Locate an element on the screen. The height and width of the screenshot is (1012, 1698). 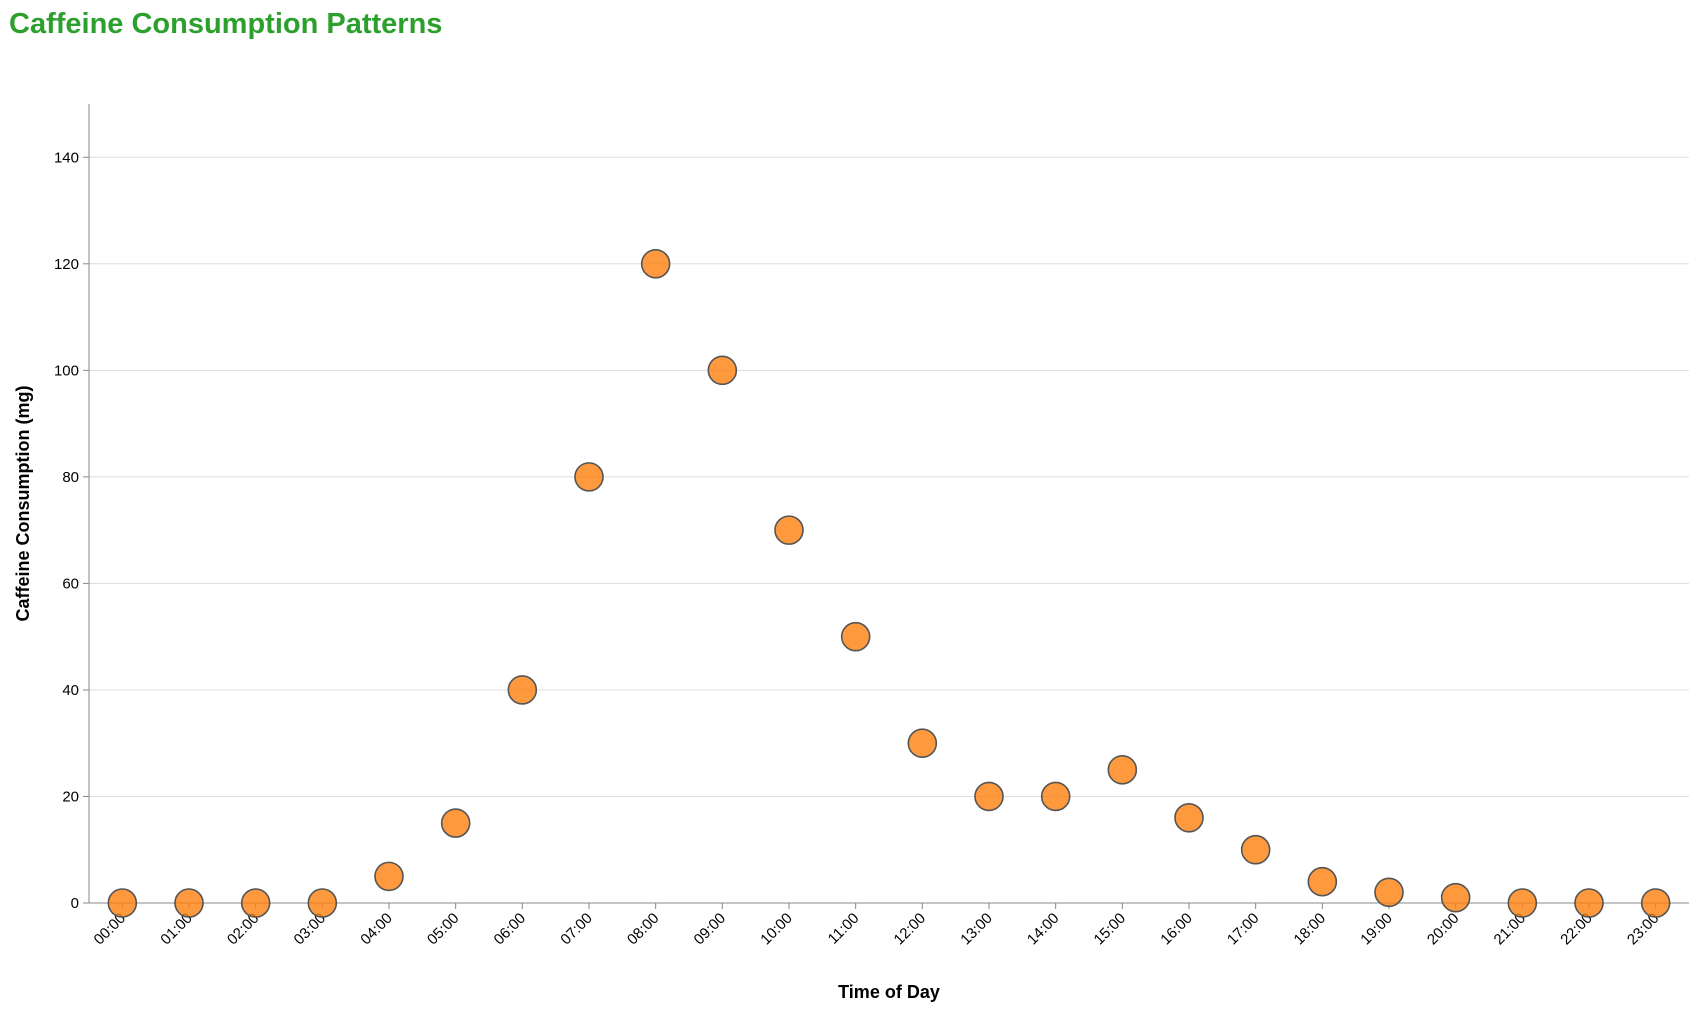
x-tick-label: 14:00 is located at coordinates (1043, 929).